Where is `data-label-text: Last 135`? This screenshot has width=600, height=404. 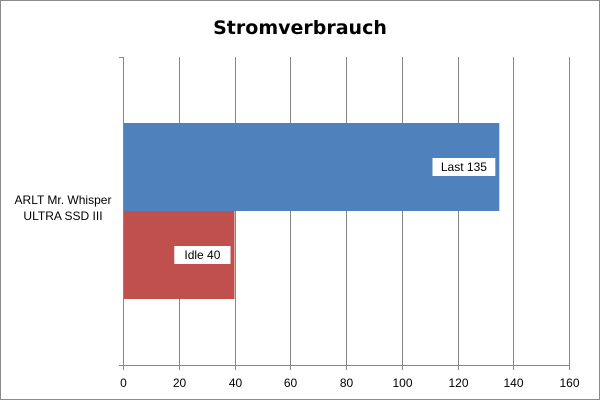
data-label-text: Last 135 is located at coordinates (464, 167).